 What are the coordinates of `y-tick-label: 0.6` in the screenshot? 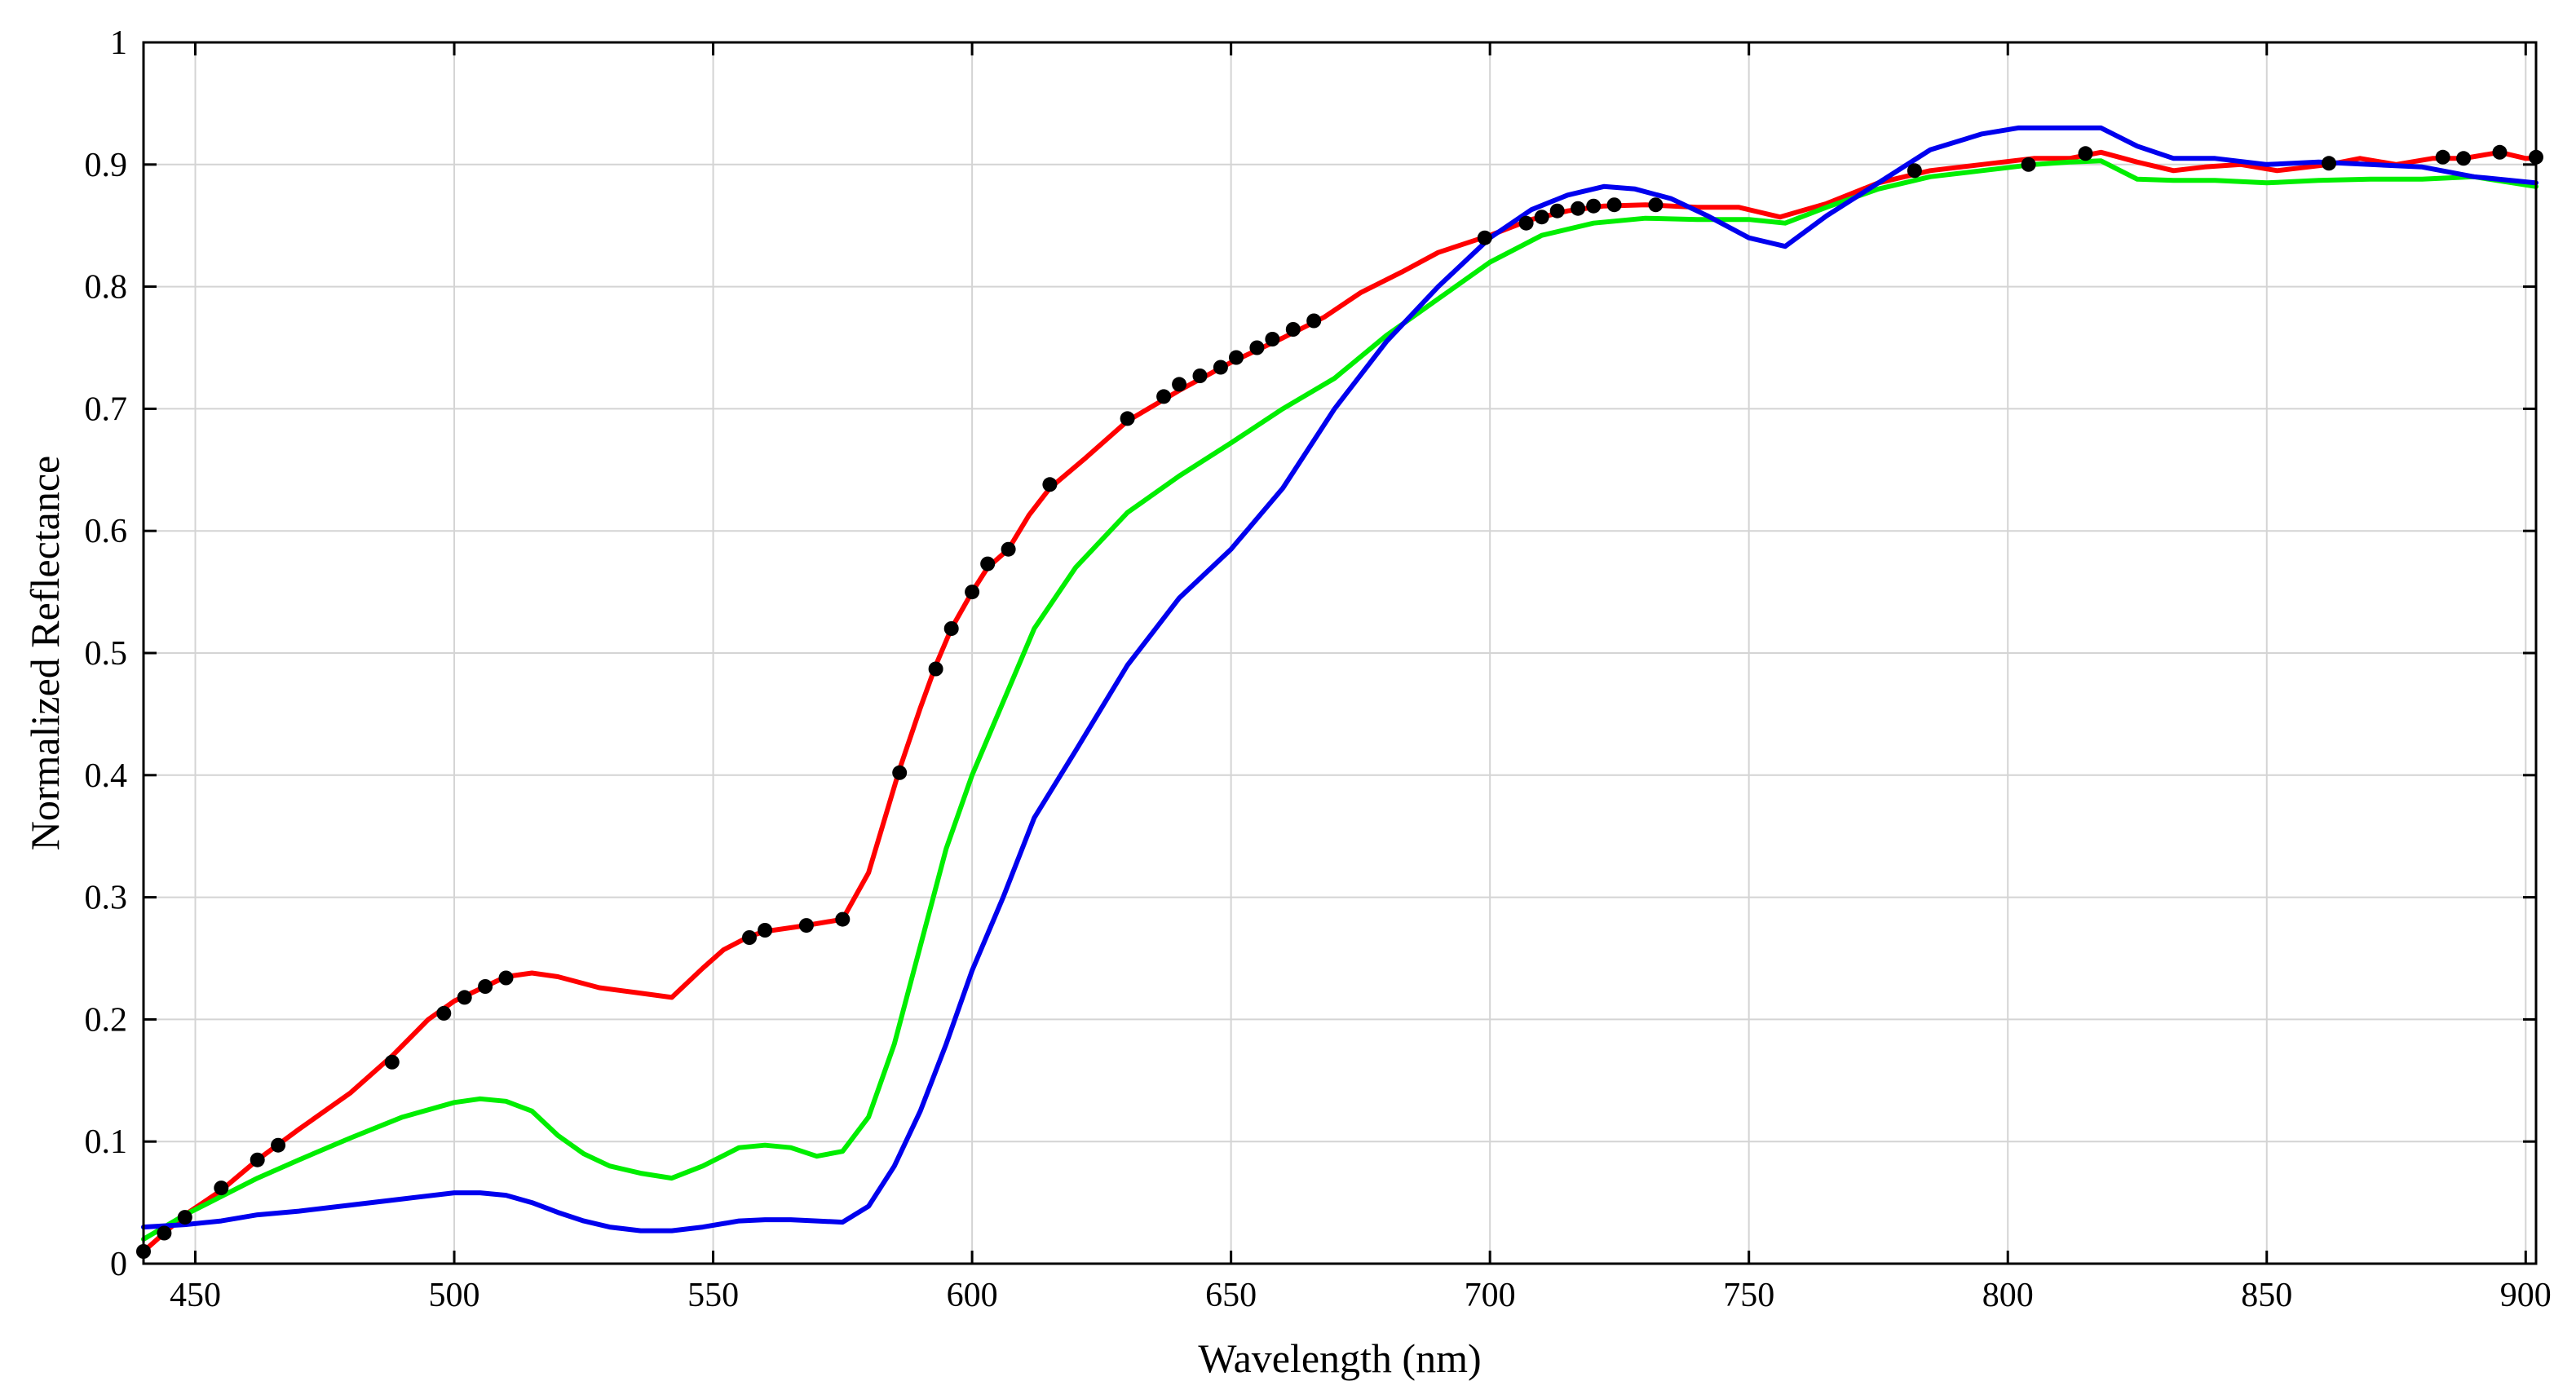 It's located at (106, 531).